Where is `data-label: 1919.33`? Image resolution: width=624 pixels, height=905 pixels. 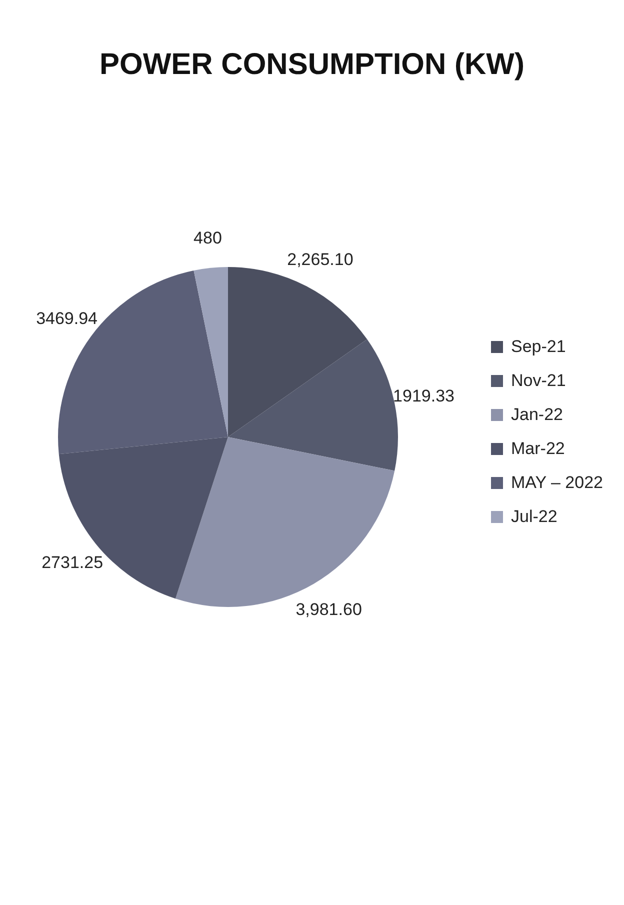
data-label: 1919.33 is located at coordinates (423, 396).